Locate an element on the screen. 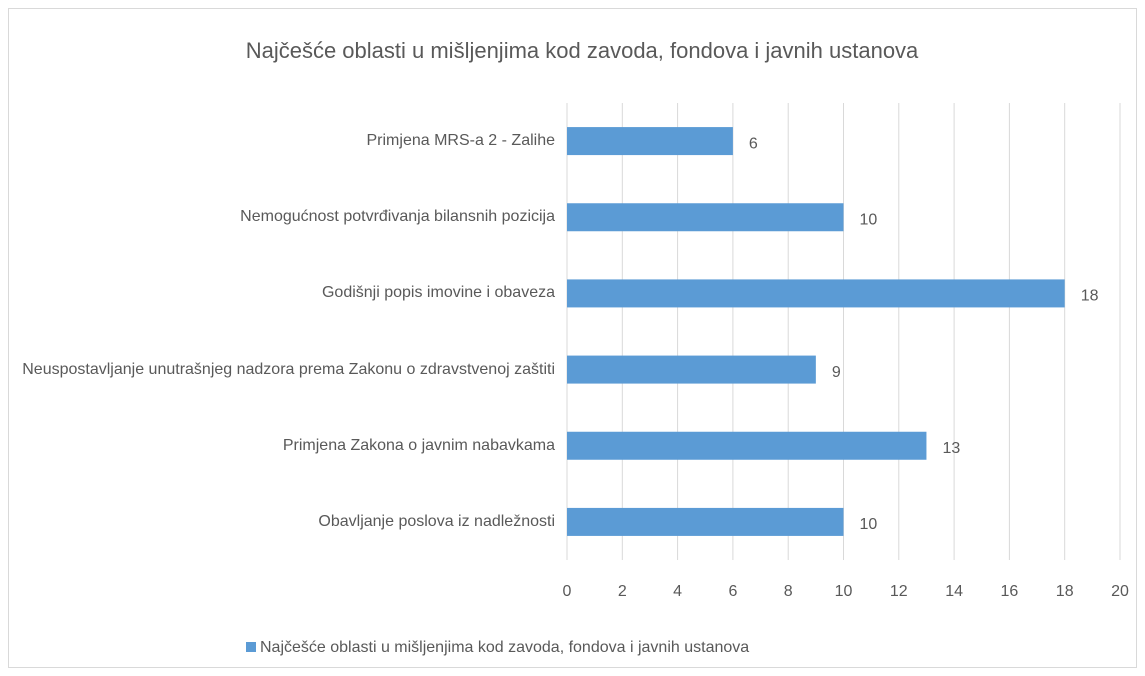  x-tick-label: 14 is located at coordinates (954, 591).